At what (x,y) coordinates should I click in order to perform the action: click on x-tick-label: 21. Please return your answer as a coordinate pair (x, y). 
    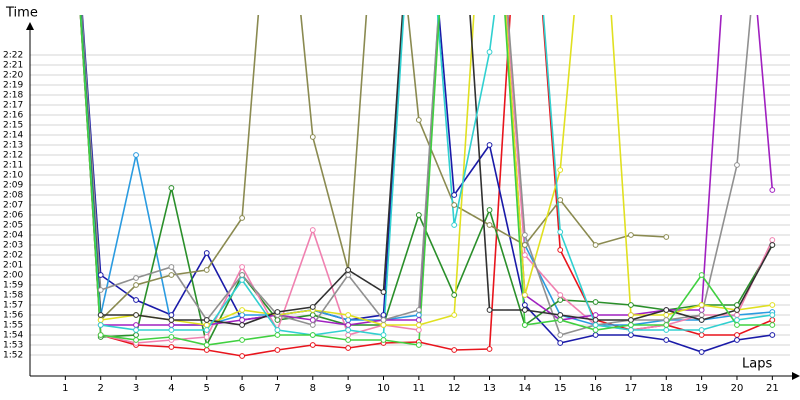
    Looking at the image, I should click on (772, 388).